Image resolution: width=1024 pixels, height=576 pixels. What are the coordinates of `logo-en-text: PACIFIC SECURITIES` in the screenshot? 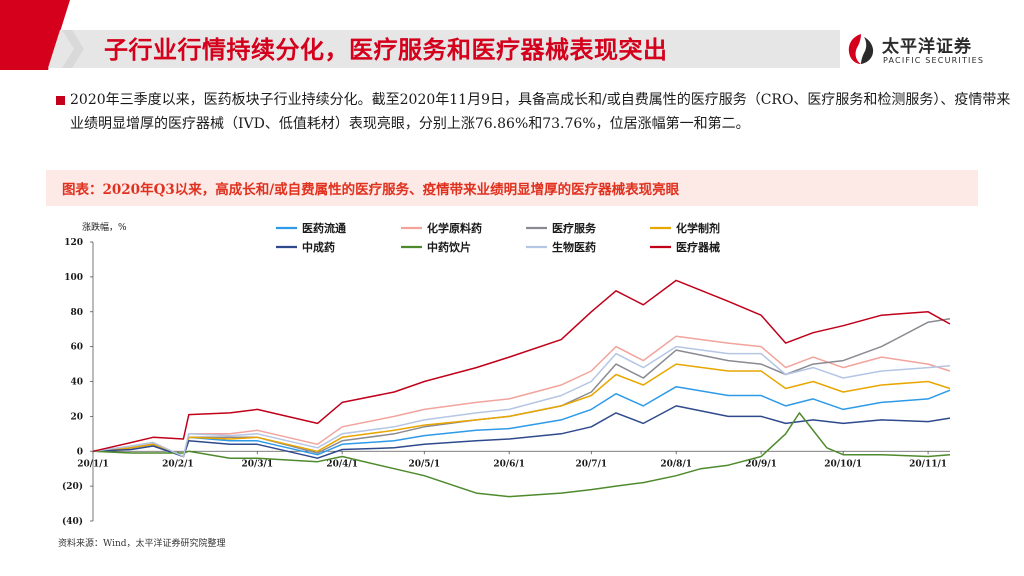 It's located at (934, 60).